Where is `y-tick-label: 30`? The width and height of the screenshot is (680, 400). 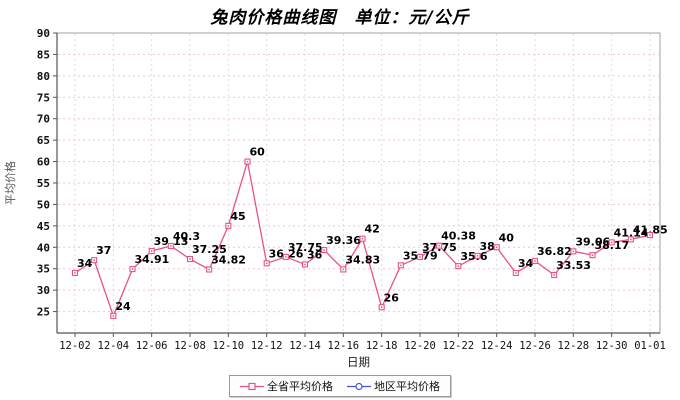
y-tick-label: 30 is located at coordinates (43, 290).